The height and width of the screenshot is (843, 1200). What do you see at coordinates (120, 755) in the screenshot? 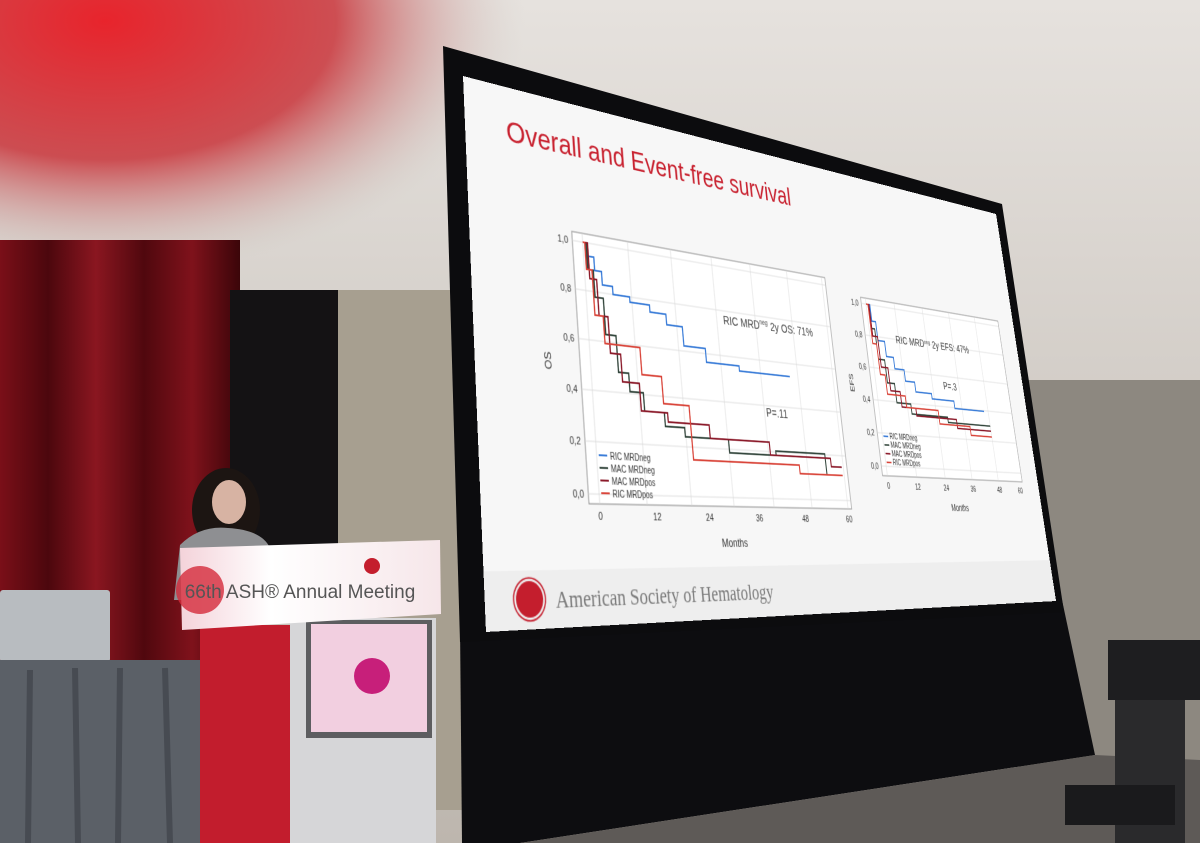
I see `tablecloth-folds` at bounding box center [120, 755].